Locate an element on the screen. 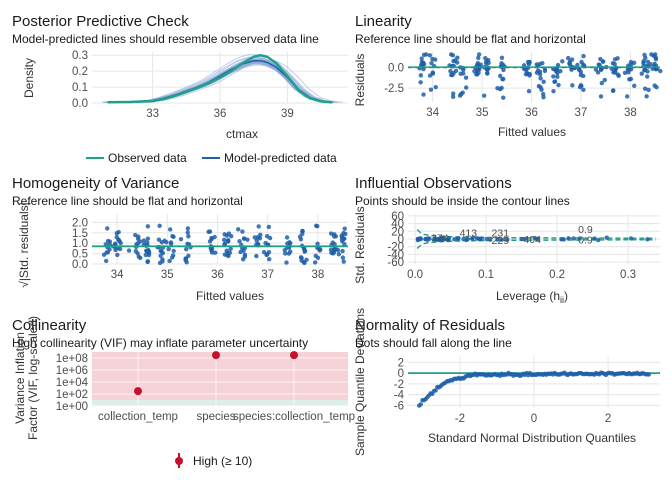 The width and height of the screenshot is (672, 480). hom-xtick-label: 34 is located at coordinates (117, 275).